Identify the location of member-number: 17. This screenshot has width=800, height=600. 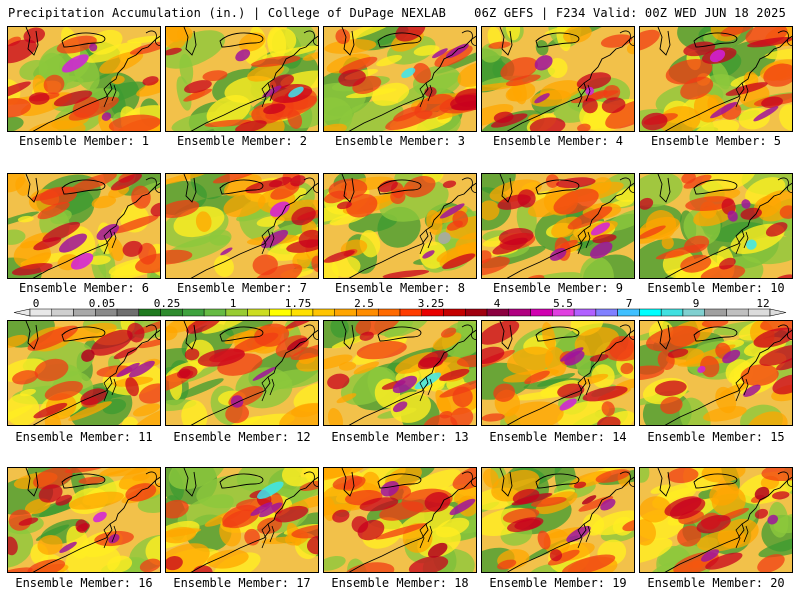
(303, 583).